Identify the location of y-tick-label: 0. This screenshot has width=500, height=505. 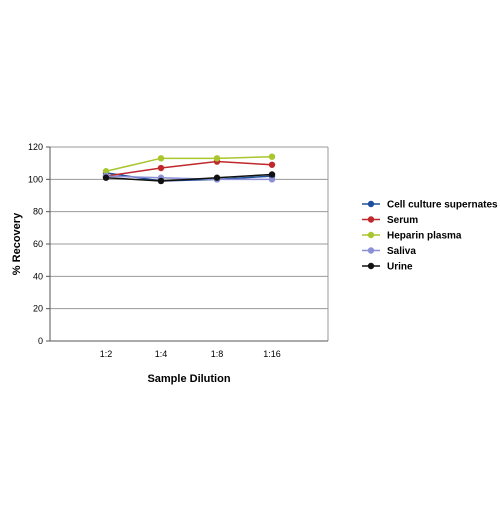
(40, 341).